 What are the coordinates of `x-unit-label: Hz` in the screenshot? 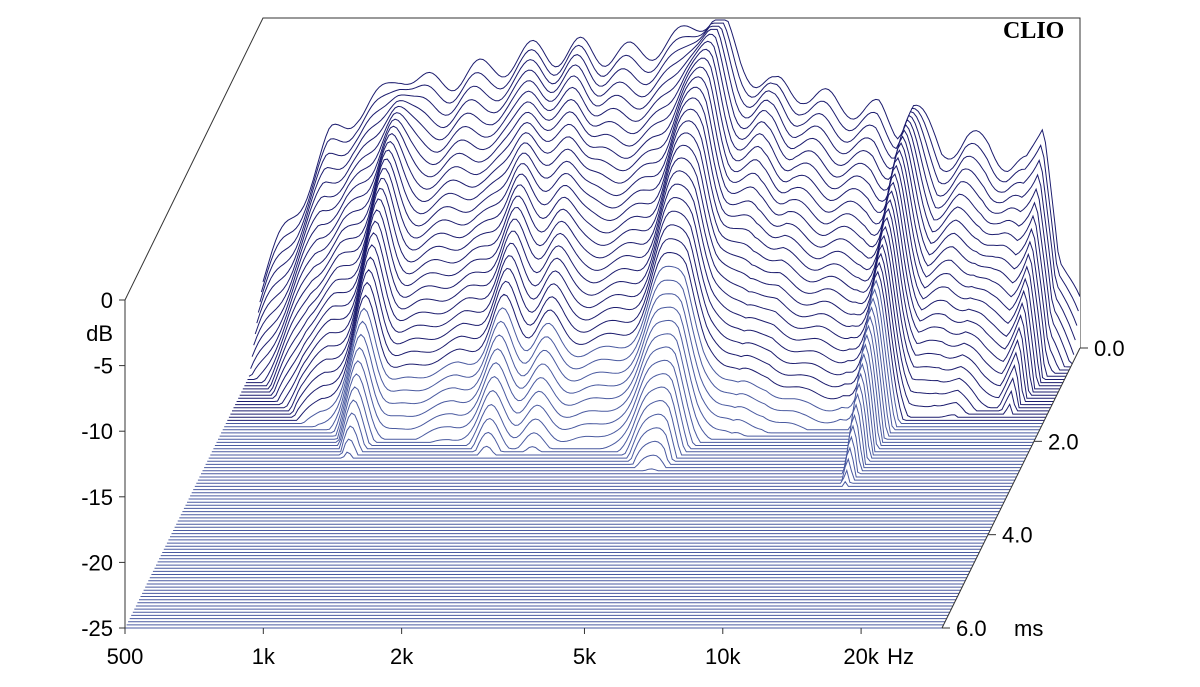 It's located at (900, 656).